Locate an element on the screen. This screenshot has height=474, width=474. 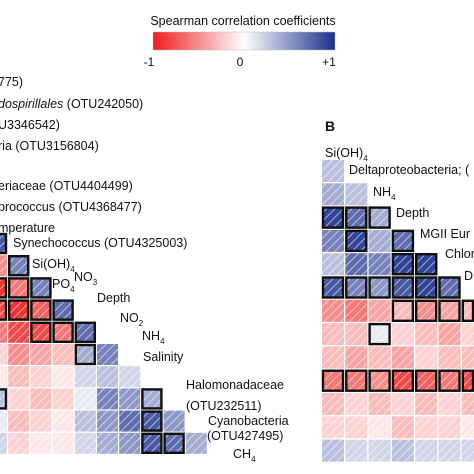
a-cell-hatch-r8-c7 is located at coordinates (152, 421).